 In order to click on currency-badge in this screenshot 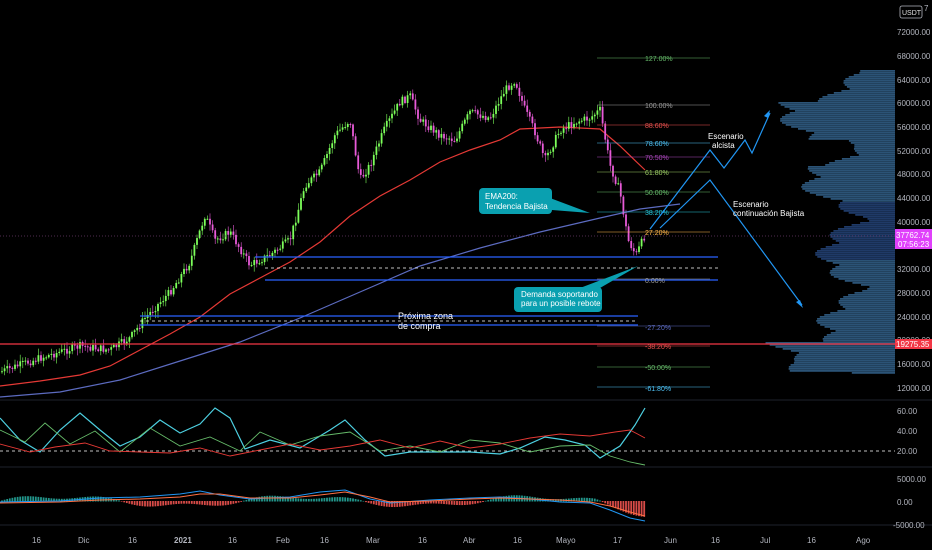, I will do `click(911, 12)`.